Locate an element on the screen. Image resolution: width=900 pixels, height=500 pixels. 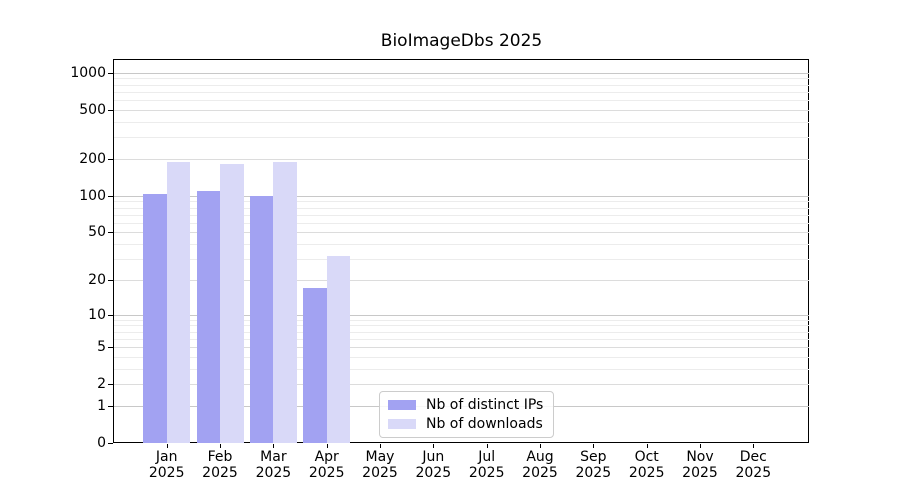
x-tick-label: Dec 2025 is located at coordinates (753, 465).